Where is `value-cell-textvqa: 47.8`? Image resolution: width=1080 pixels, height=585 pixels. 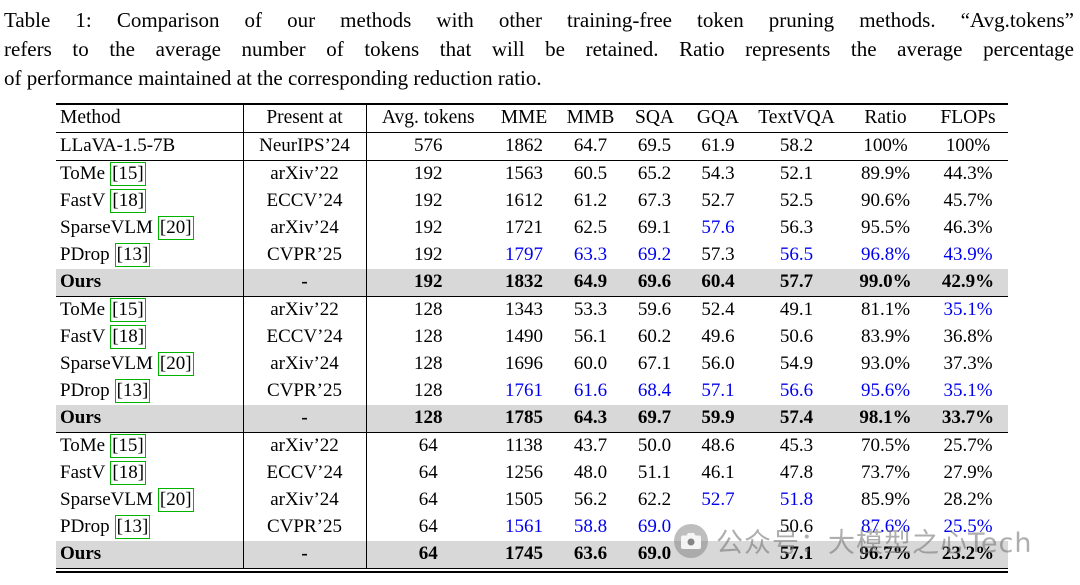 value-cell-textvqa: 47.8 is located at coordinates (796, 473).